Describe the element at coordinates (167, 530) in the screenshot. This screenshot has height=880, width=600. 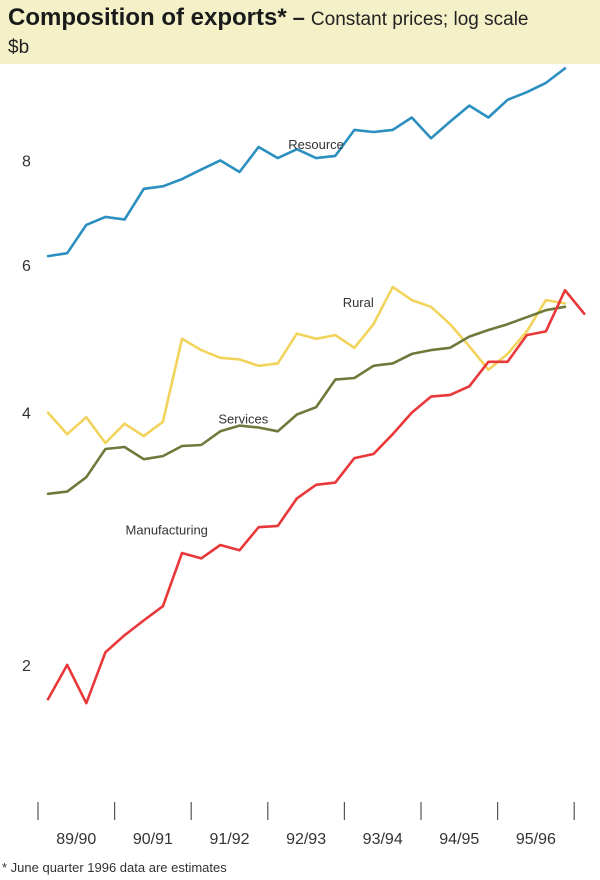
I see `series-label-manufacturing: Manufacturing` at that location.